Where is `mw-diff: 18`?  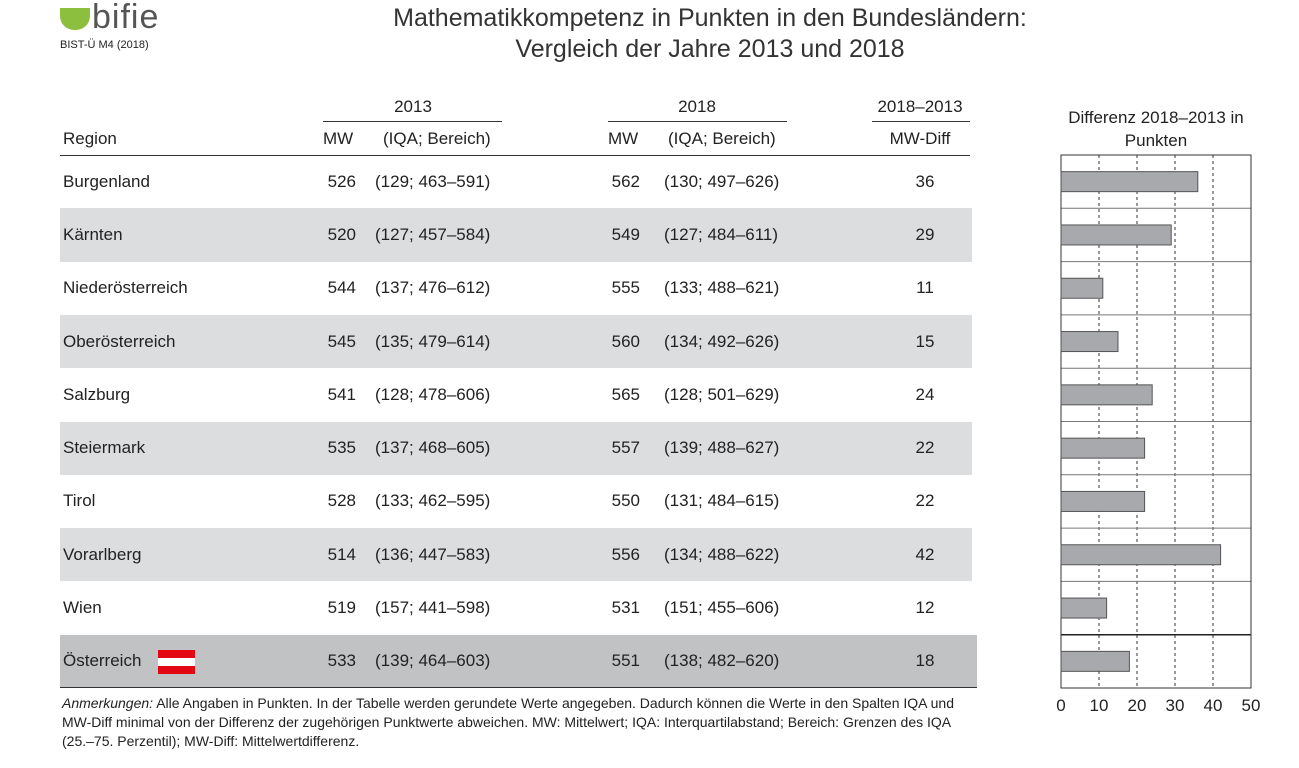
mw-diff: 18 is located at coordinates (925, 661).